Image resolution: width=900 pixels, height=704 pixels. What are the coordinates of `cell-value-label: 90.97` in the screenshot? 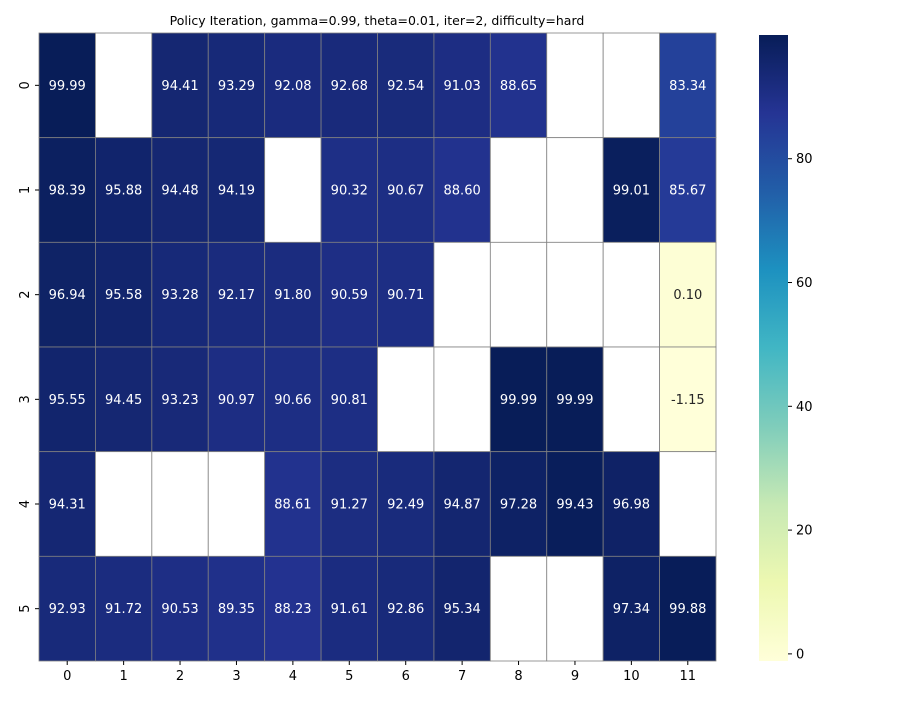 It's located at (236, 400).